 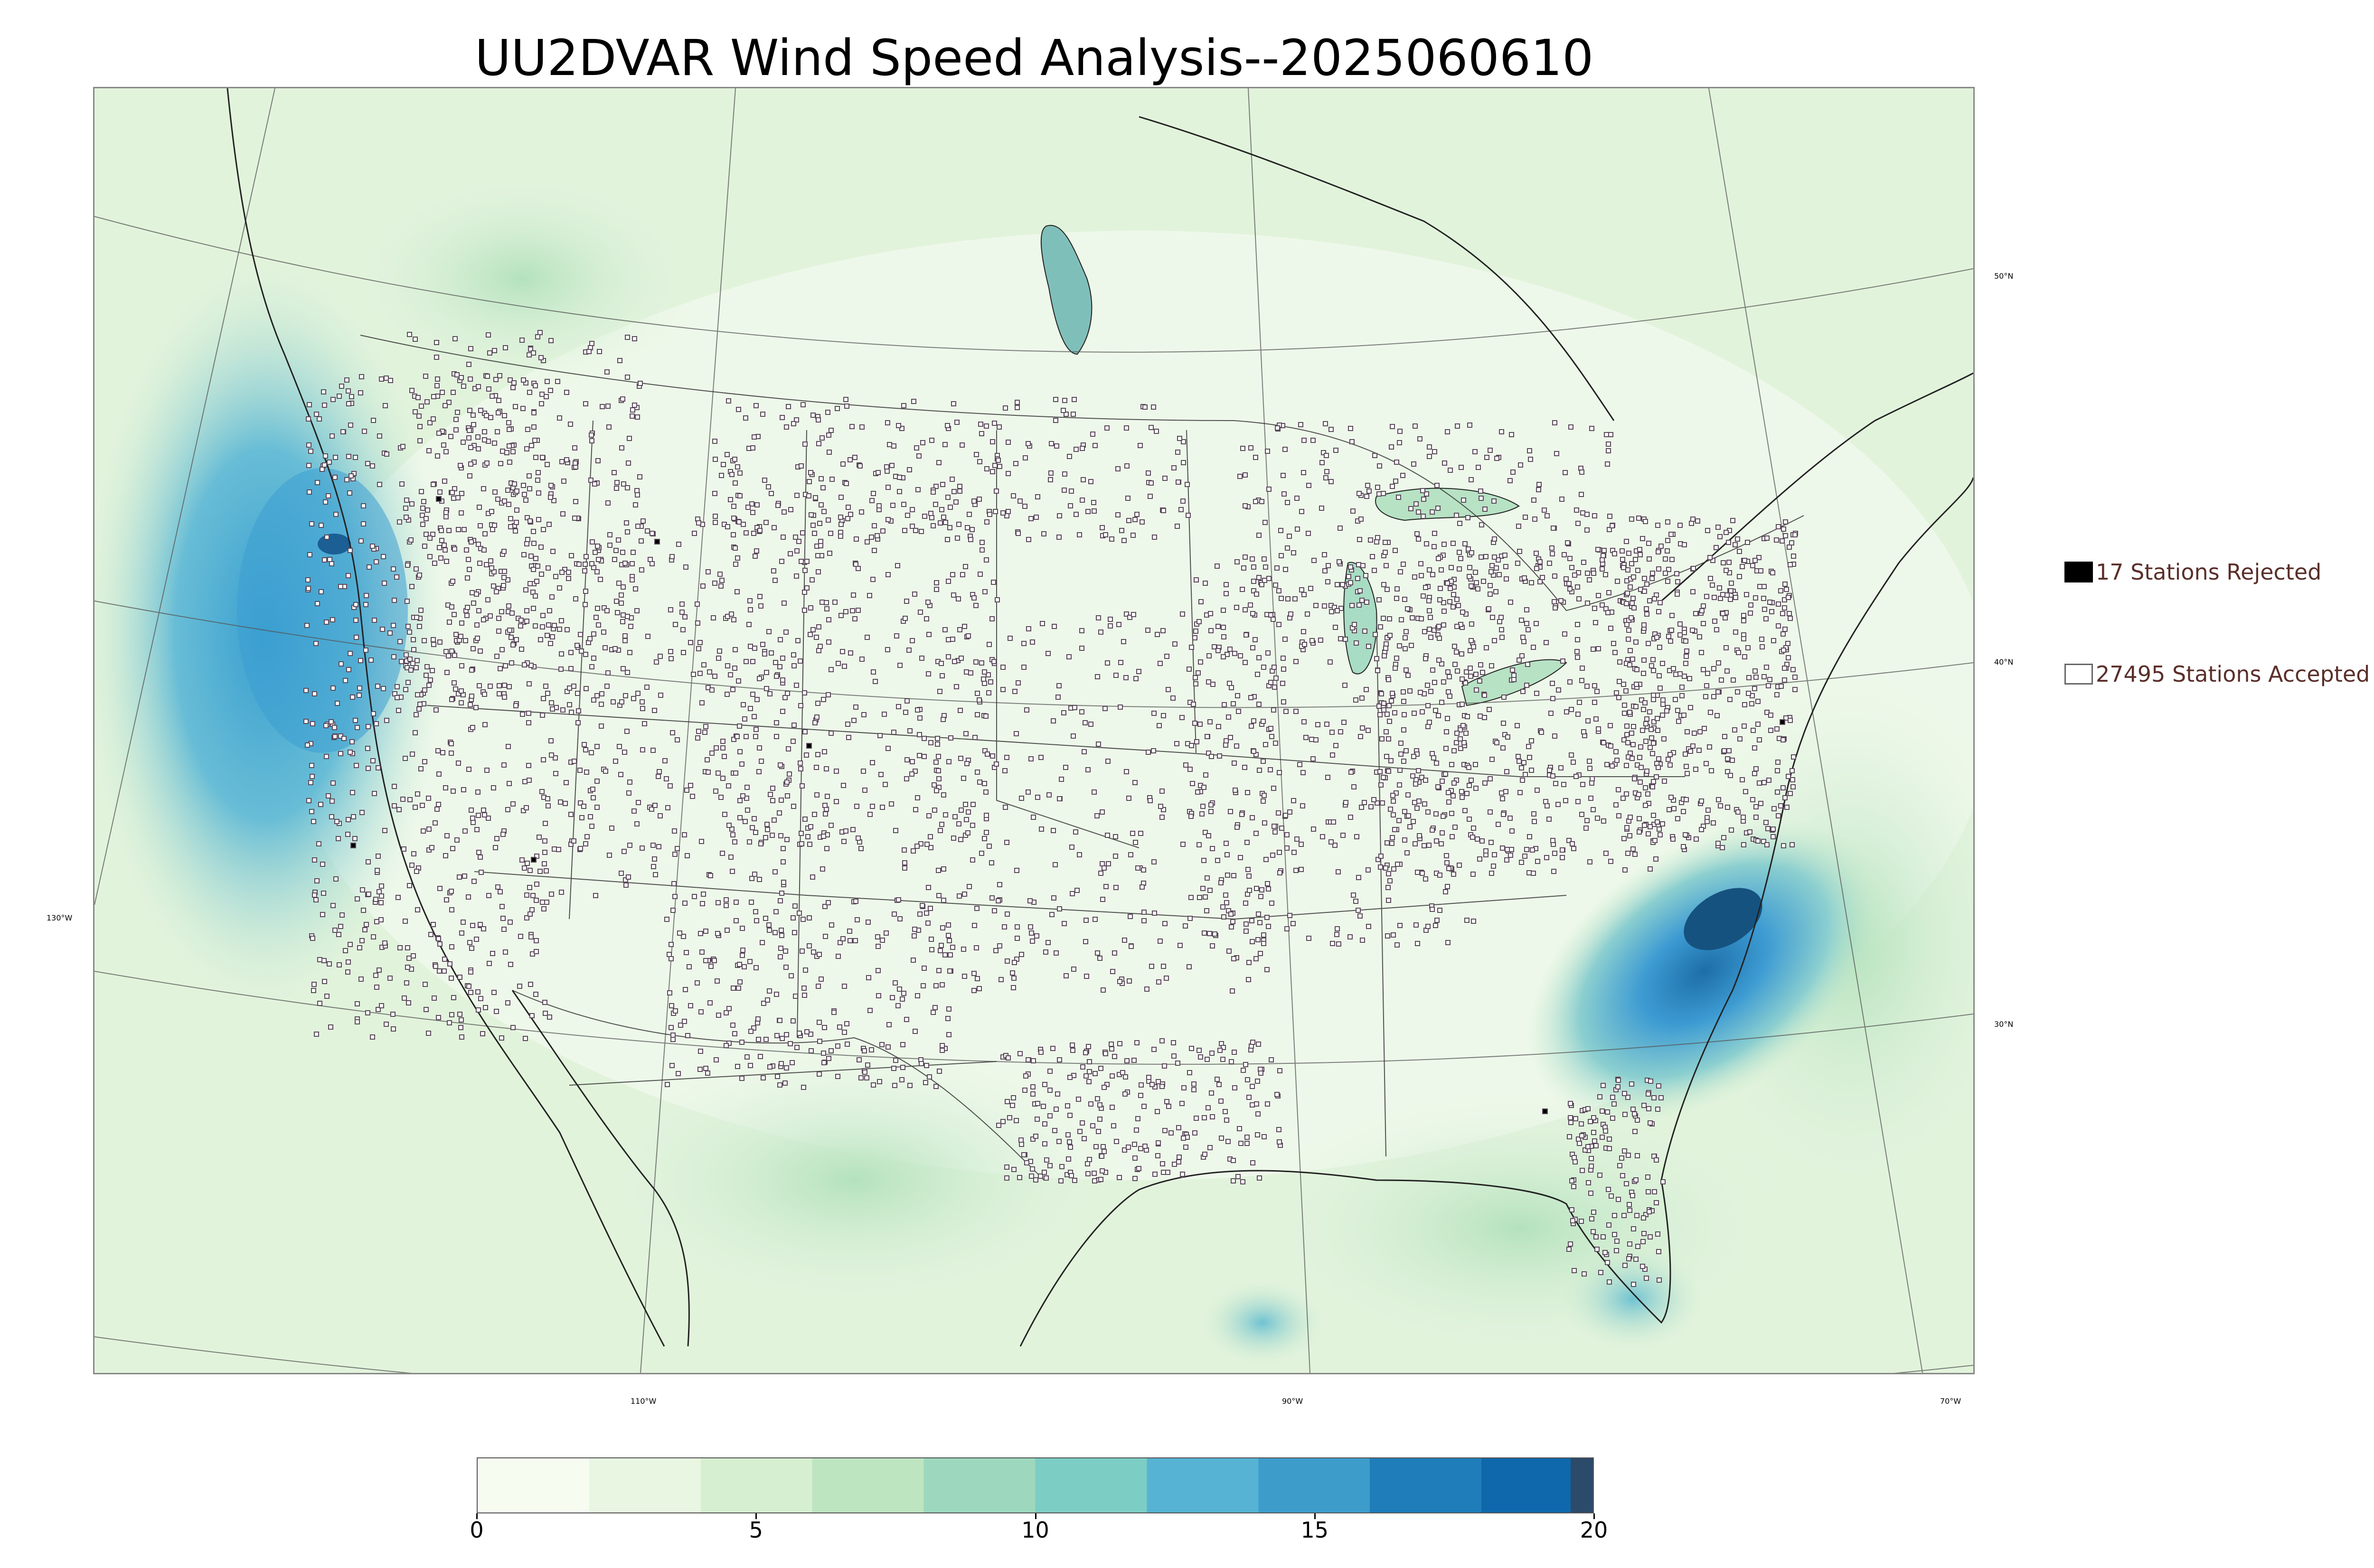 I want to click on lon-label-110w: 110°W, so click(x=644, y=1401).